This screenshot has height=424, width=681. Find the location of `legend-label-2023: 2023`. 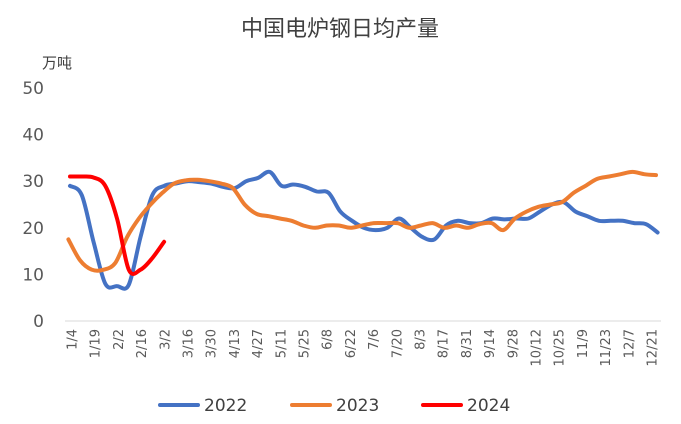

legend-label-2023: 2023 is located at coordinates (357, 406).